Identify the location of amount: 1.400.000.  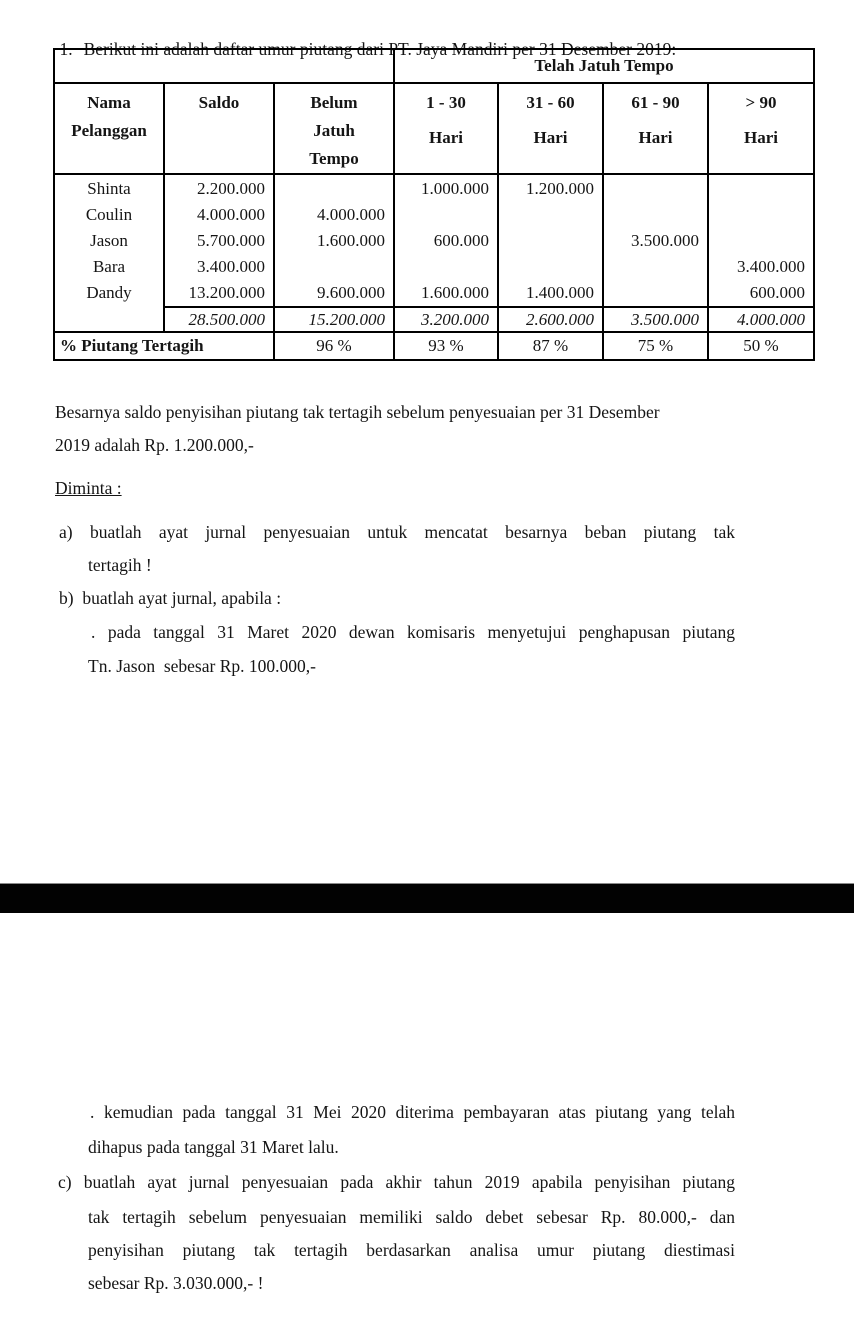
(560, 292).